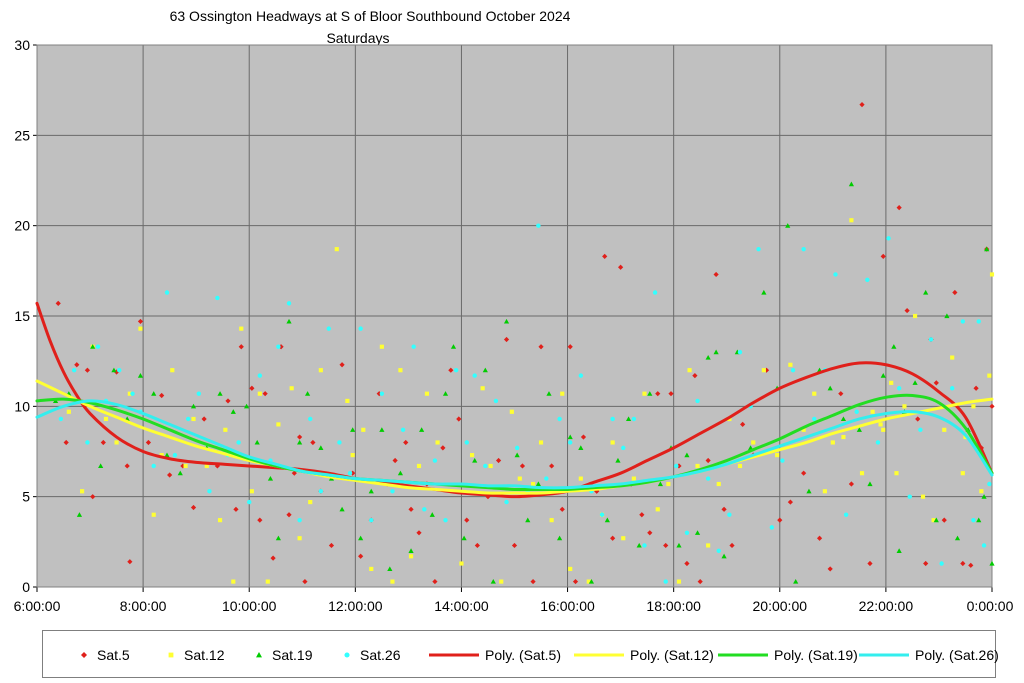 This screenshot has width=1024, height=683. What do you see at coordinates (461, 606) in the screenshot?
I see `x-tick-label: 14:00:00` at bounding box center [461, 606].